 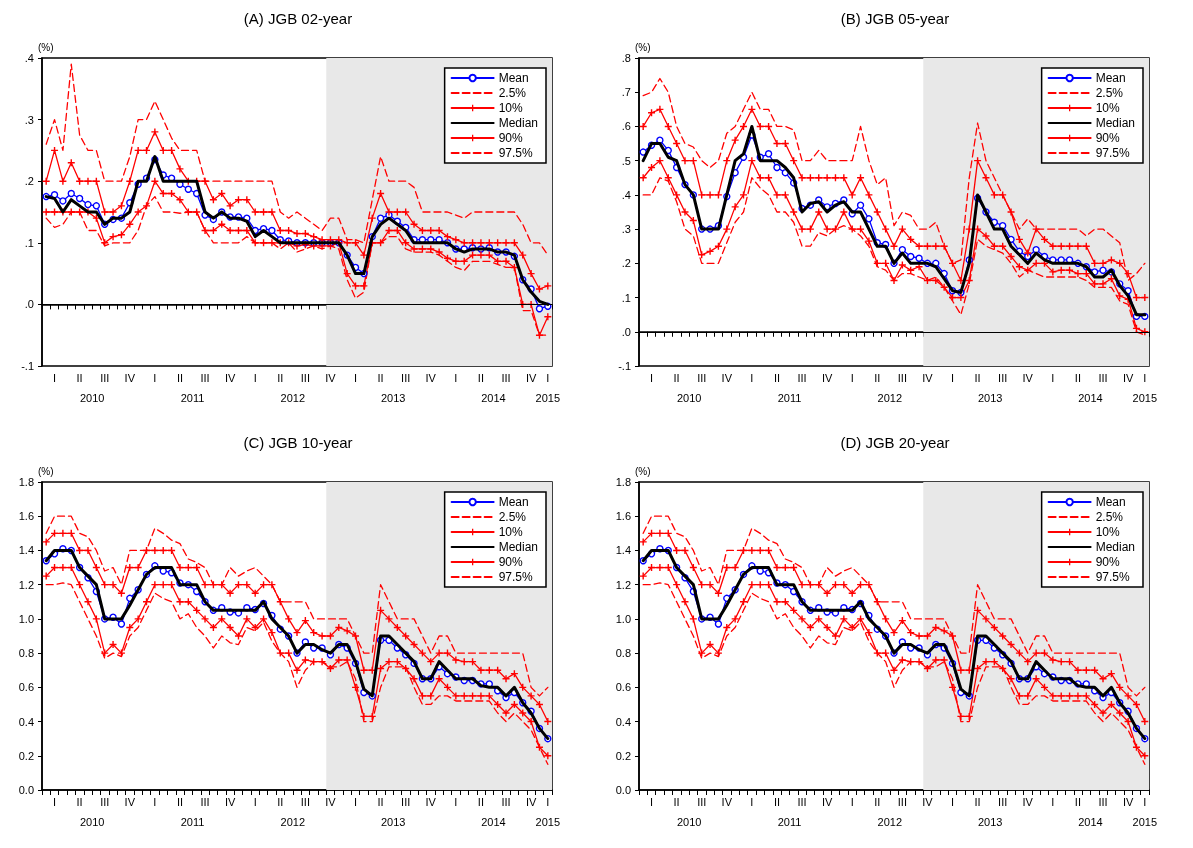 What do you see at coordinates (298, 18) in the screenshot?
I see `chart-title: (A) JGB 02-year` at bounding box center [298, 18].